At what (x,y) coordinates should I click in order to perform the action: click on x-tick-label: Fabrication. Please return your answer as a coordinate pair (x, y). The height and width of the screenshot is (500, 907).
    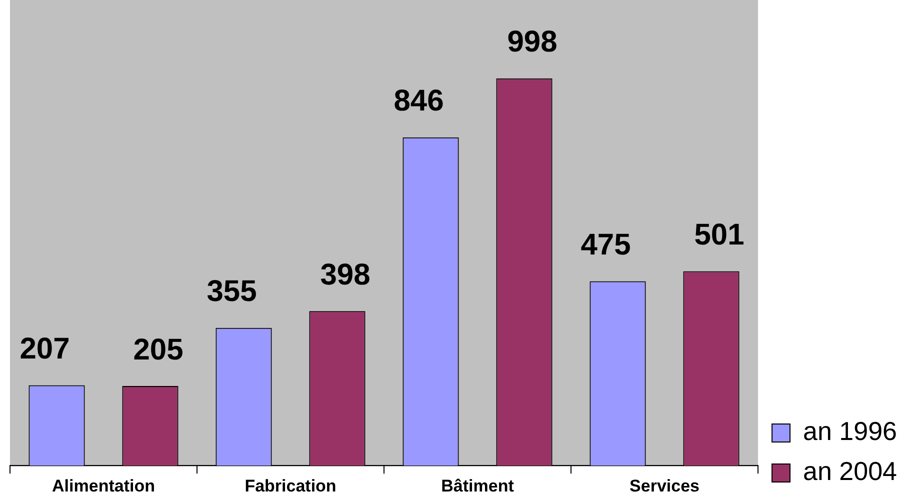
    Looking at the image, I should click on (290, 486).